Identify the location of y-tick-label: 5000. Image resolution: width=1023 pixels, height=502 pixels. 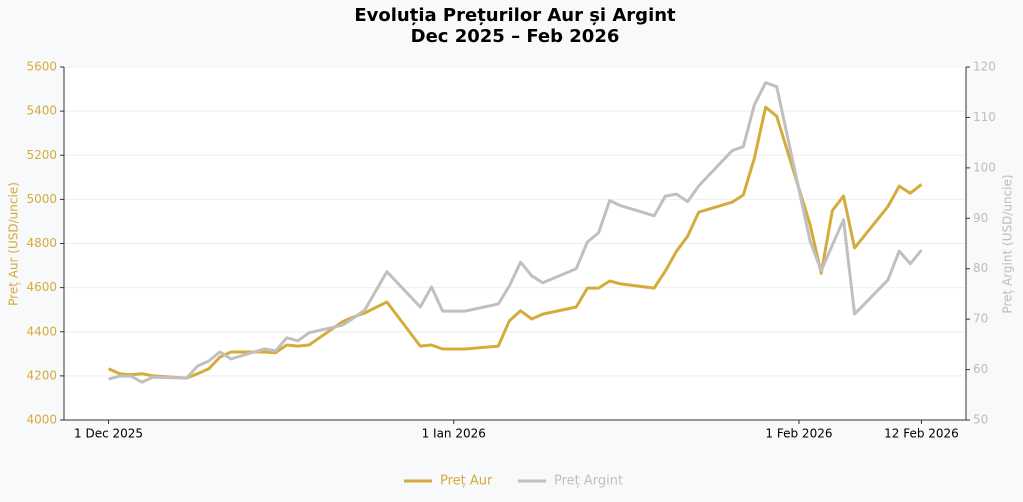
(41, 199).